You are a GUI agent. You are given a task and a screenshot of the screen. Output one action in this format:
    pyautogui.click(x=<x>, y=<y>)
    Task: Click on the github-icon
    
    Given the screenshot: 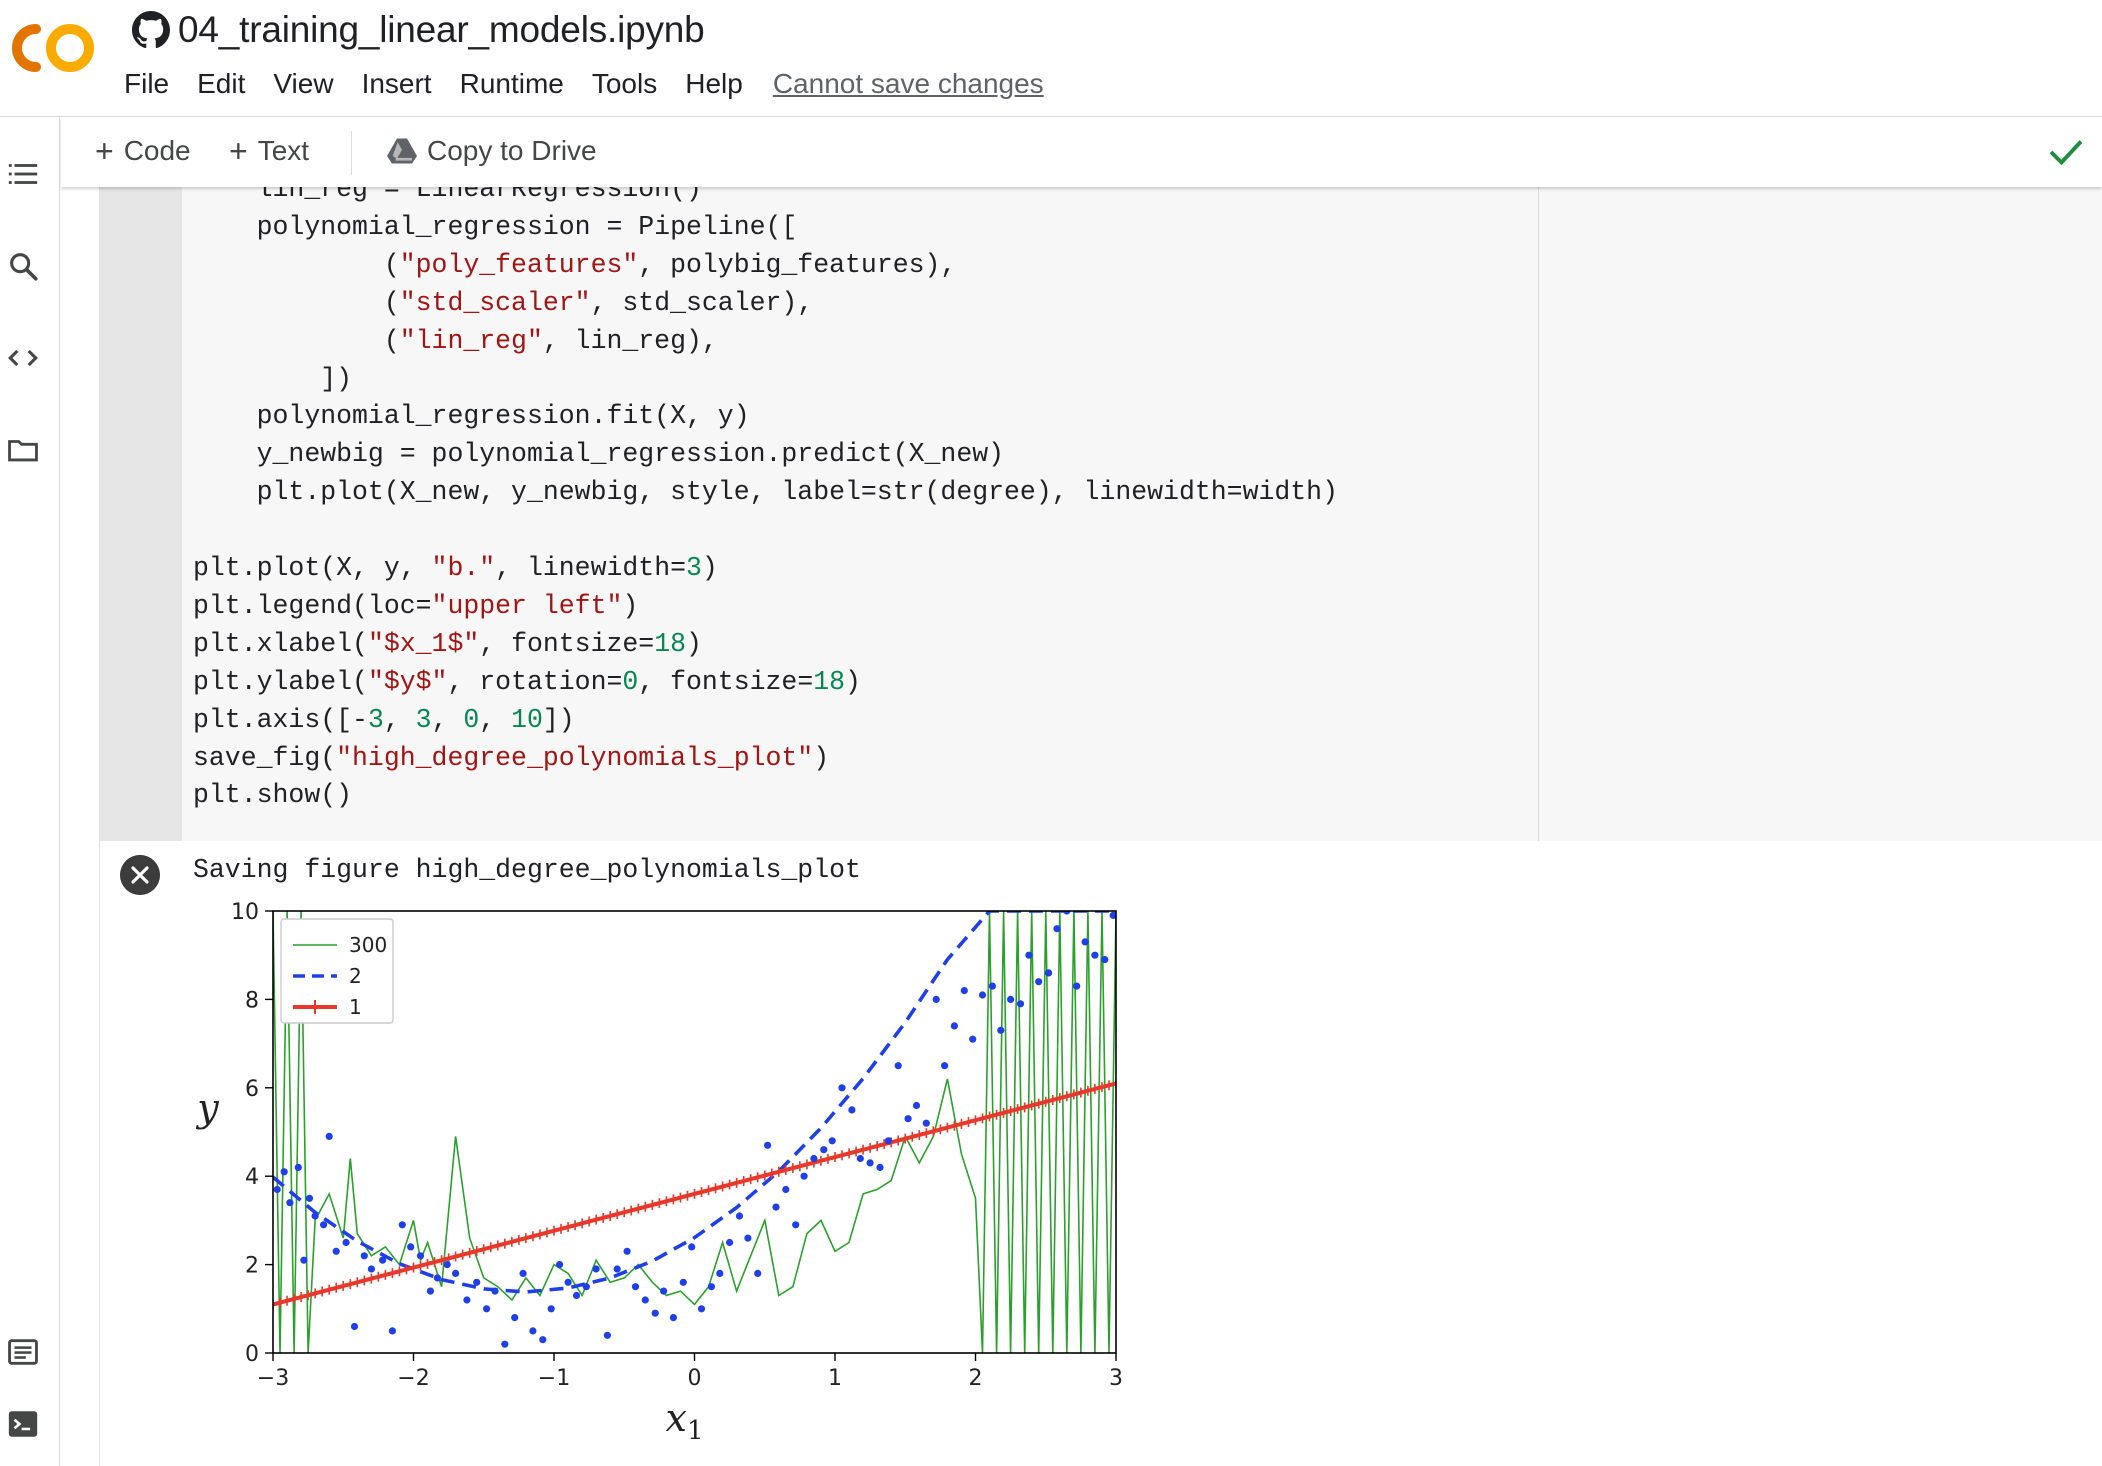 What is the action you would take?
    pyautogui.click(x=151, y=30)
    